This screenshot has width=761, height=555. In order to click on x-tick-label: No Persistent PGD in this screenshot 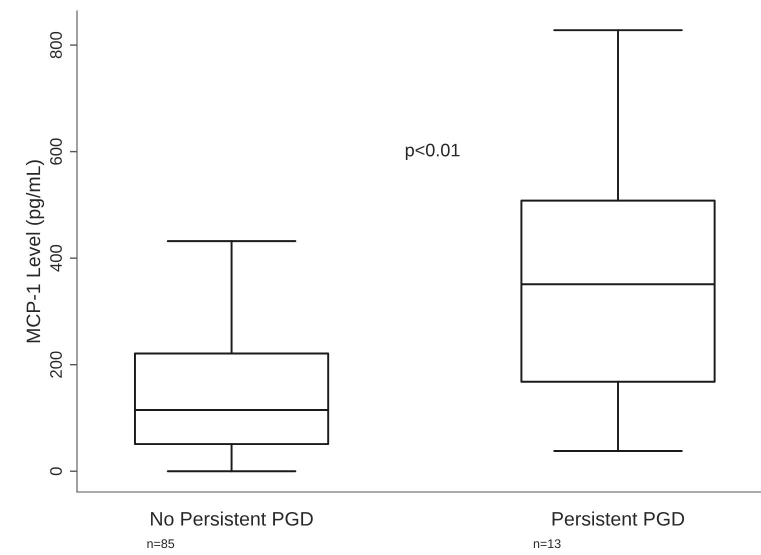, I will do `click(232, 518)`.